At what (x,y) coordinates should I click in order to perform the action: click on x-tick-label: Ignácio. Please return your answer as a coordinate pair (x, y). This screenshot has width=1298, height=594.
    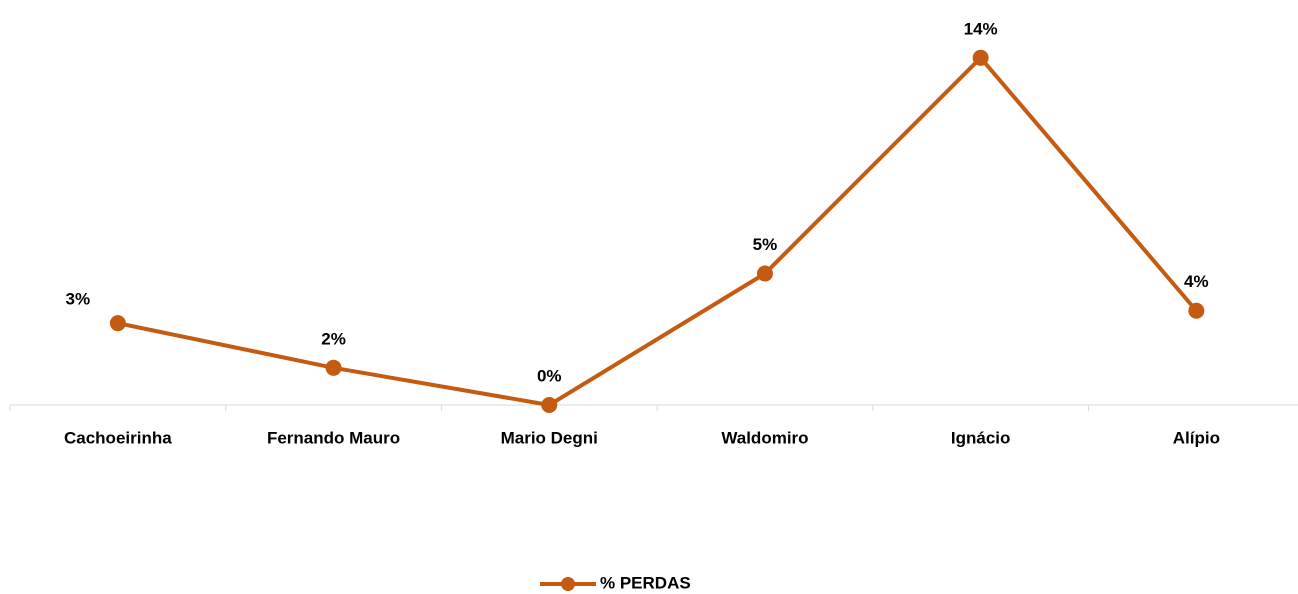
    Looking at the image, I should click on (981, 437).